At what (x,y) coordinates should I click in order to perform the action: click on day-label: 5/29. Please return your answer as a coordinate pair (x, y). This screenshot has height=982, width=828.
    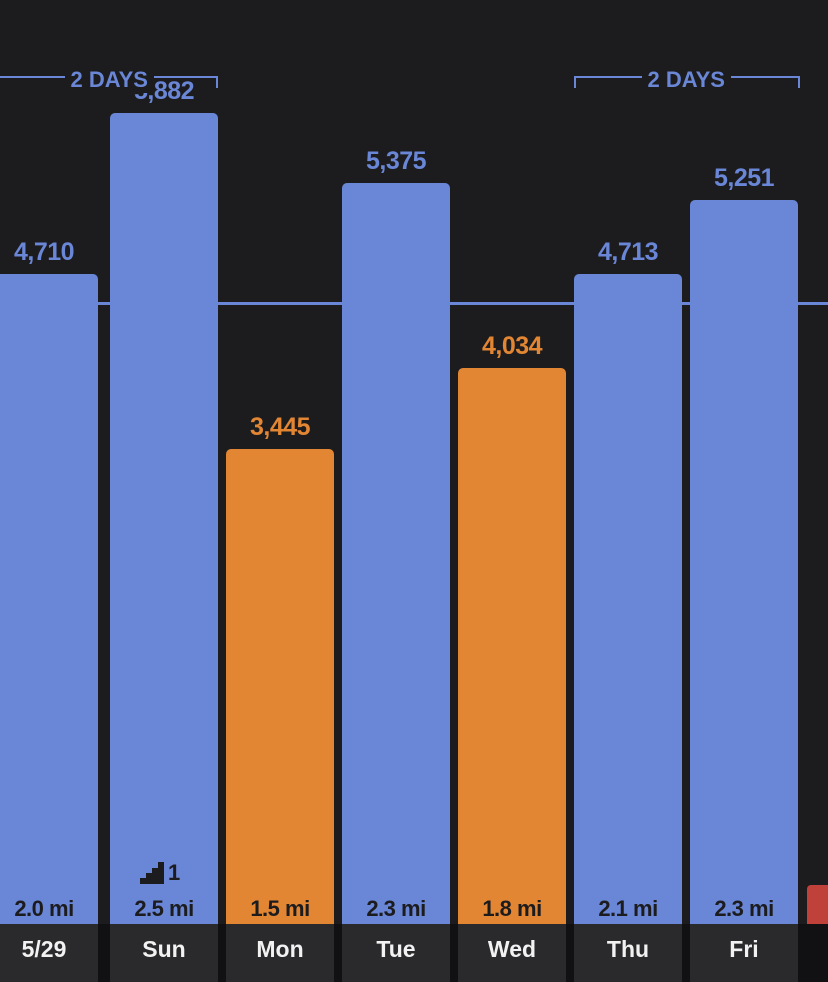
    Looking at the image, I should click on (44, 949).